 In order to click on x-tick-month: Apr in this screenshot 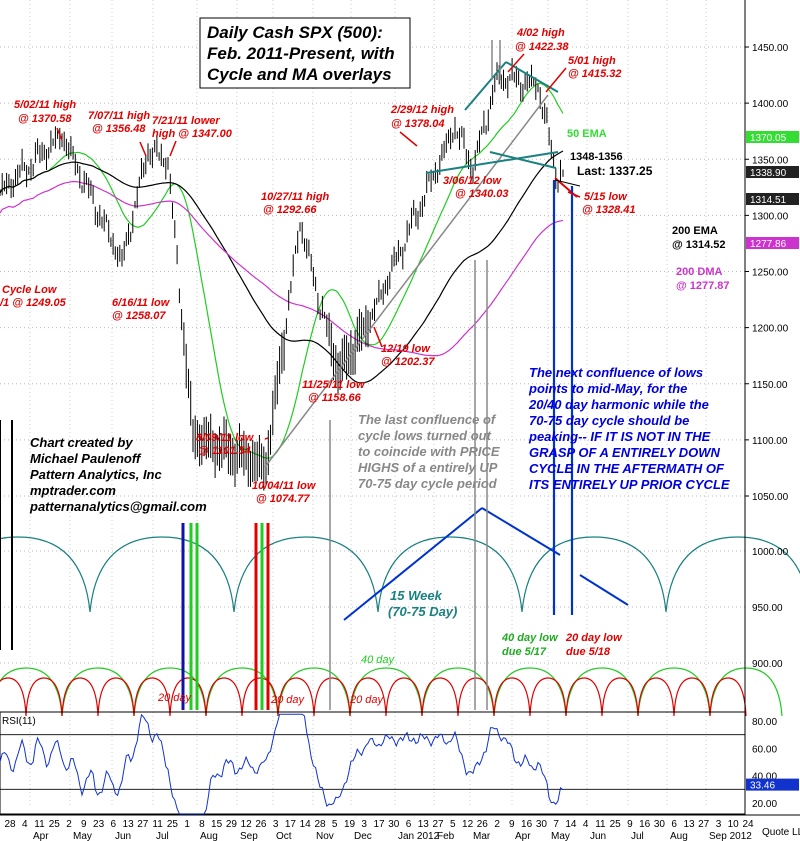, I will do `click(523, 836)`.